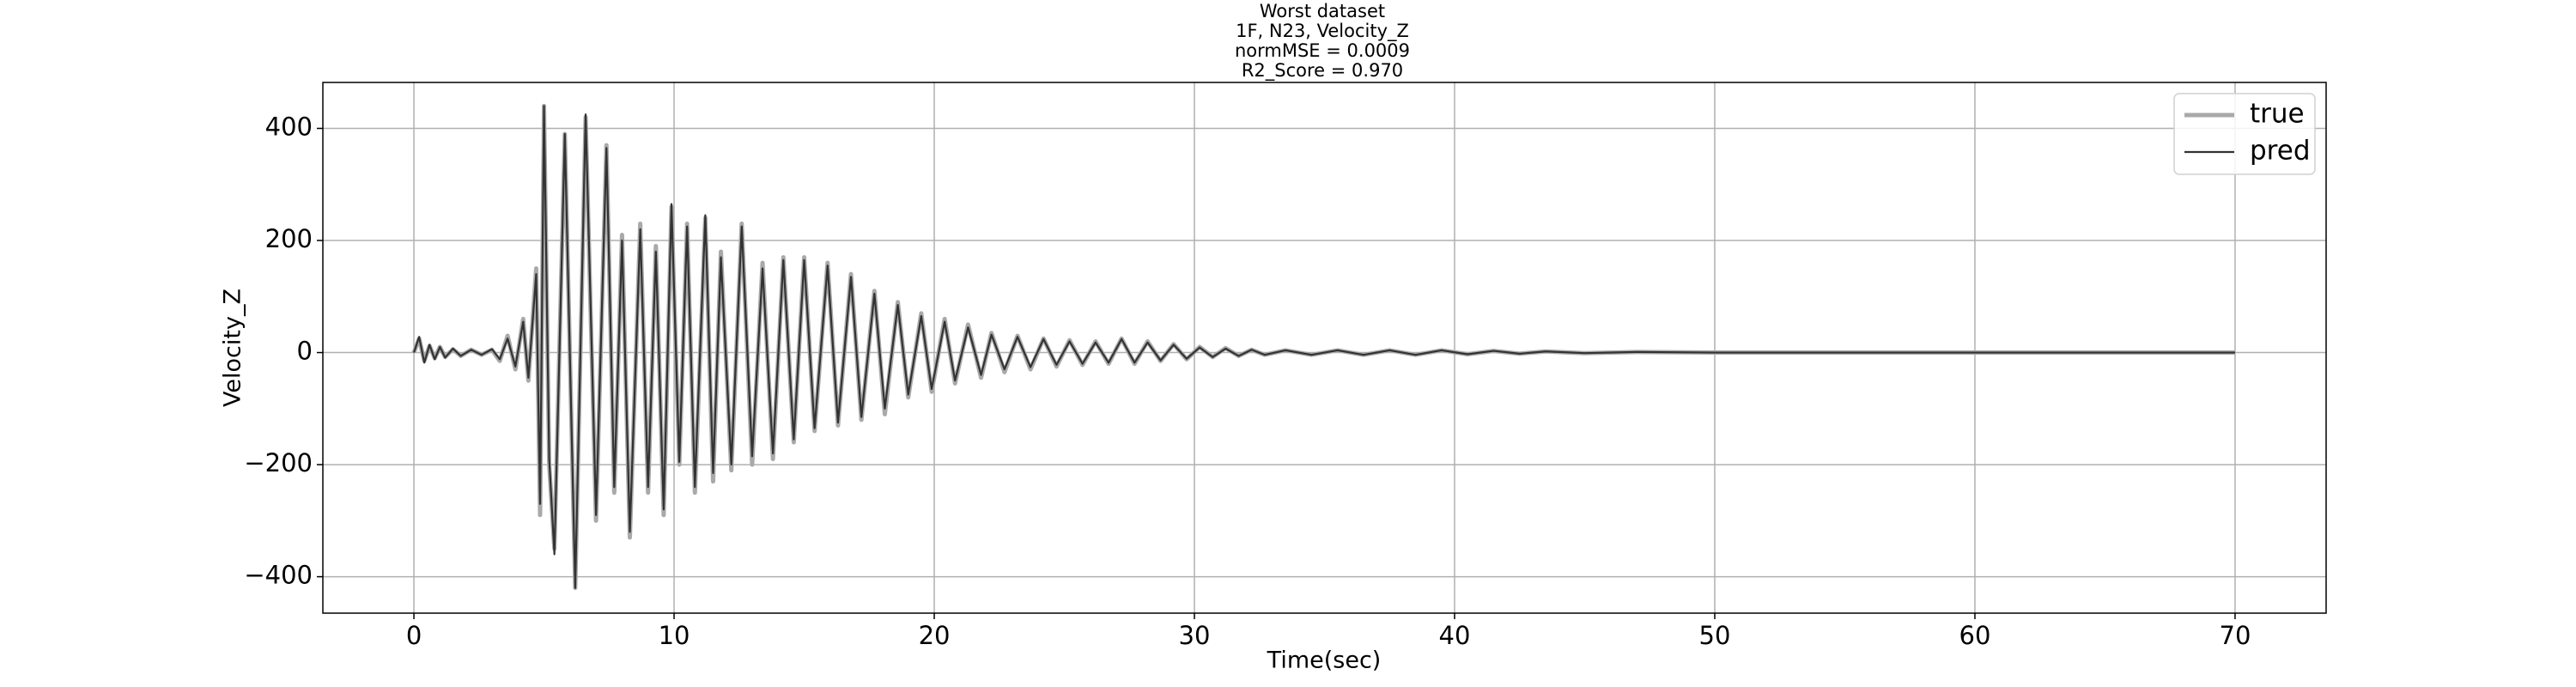 This screenshot has height=687, width=2576. What do you see at coordinates (2277, 114) in the screenshot?
I see `legend-label: true` at bounding box center [2277, 114].